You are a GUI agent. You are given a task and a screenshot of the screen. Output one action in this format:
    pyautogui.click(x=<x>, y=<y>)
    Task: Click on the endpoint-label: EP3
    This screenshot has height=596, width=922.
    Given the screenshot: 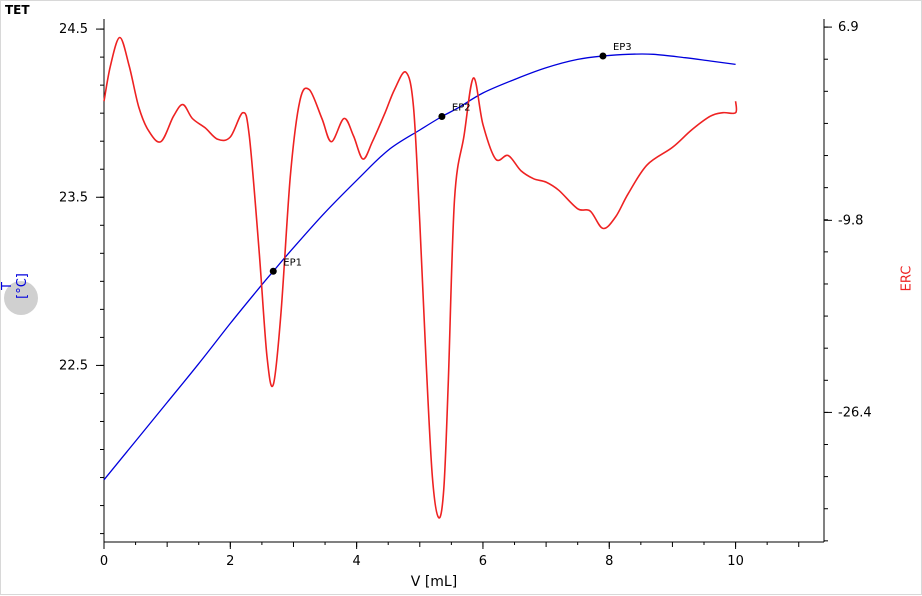 What is the action you would take?
    pyautogui.click(x=622, y=47)
    